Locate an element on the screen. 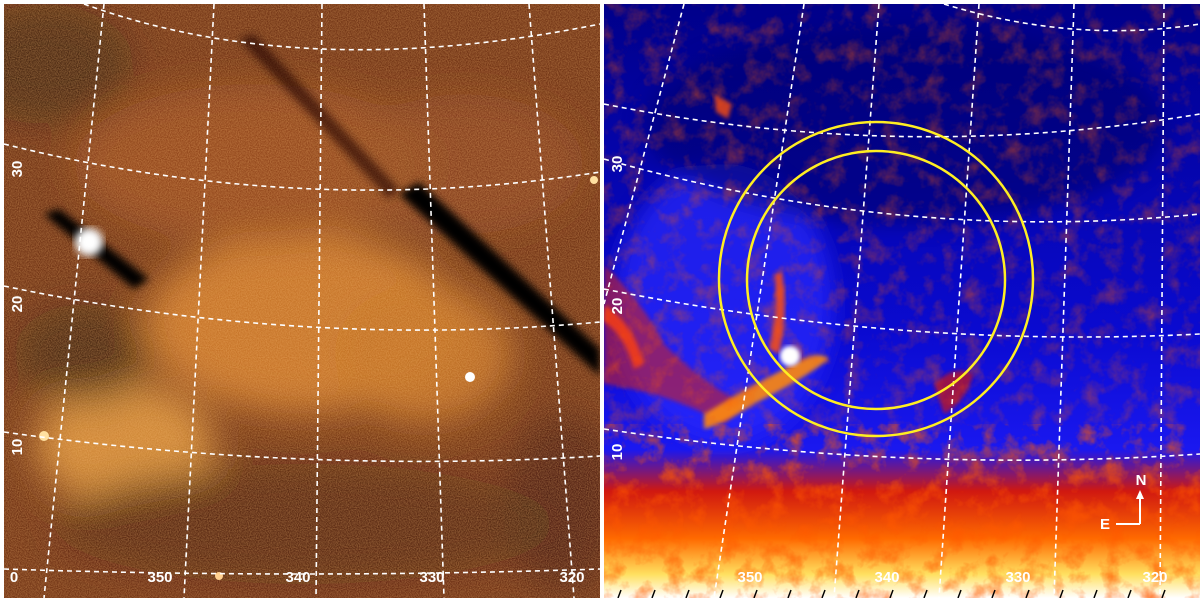 The image size is (1200, 598). bright-knot is located at coordinates (790, 356).